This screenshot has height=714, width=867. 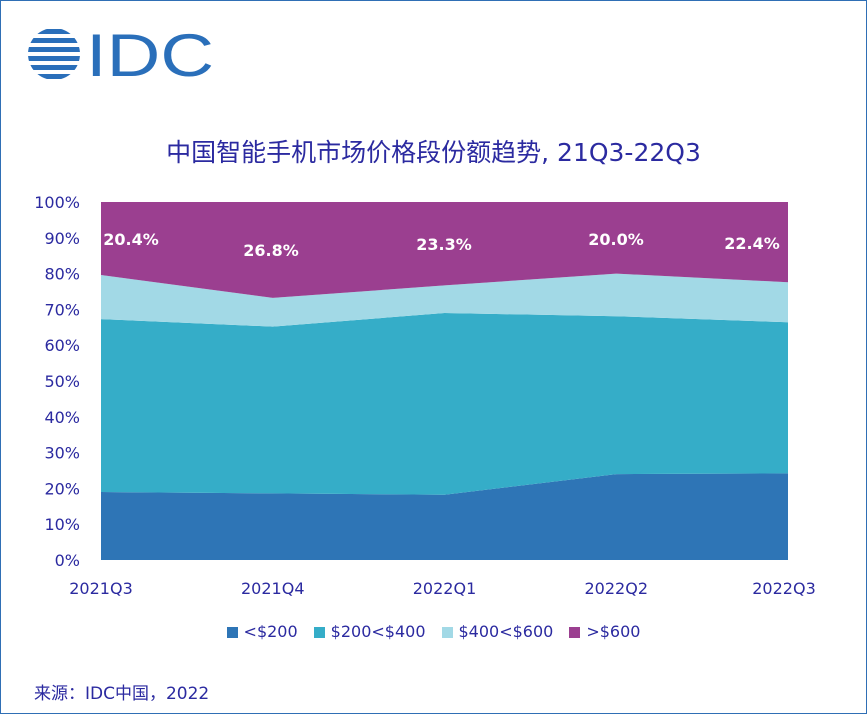 I want to click on data-label: 20.4%, so click(x=131, y=239).